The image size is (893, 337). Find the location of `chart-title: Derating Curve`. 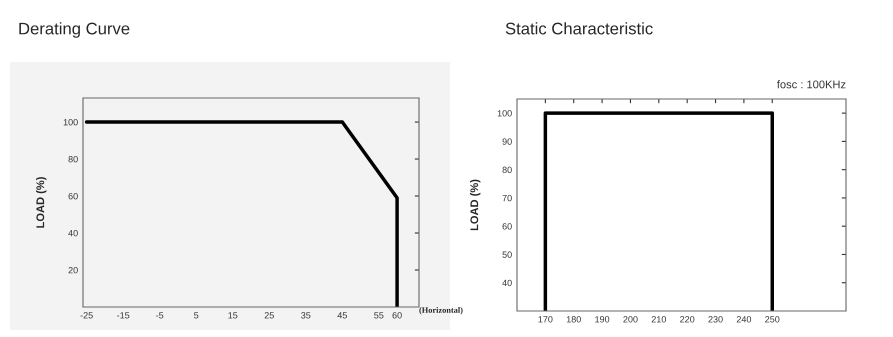

chart-title: Derating Curve is located at coordinates (74, 30).